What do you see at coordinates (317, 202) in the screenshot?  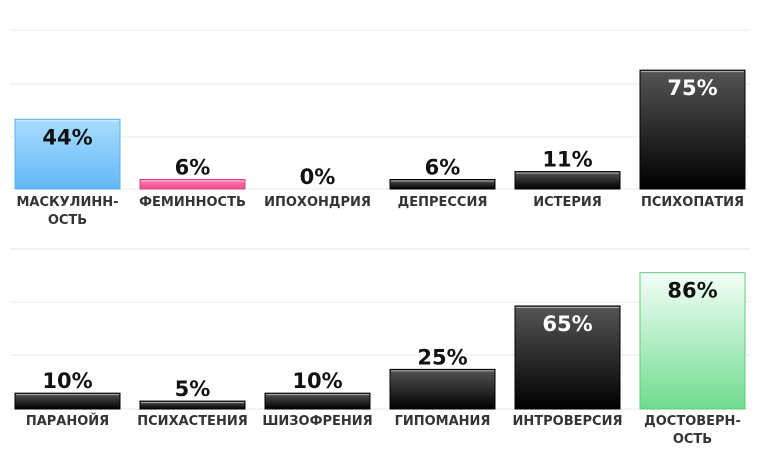 I see `category-label: ИПОХОНДРИЯ` at bounding box center [317, 202].